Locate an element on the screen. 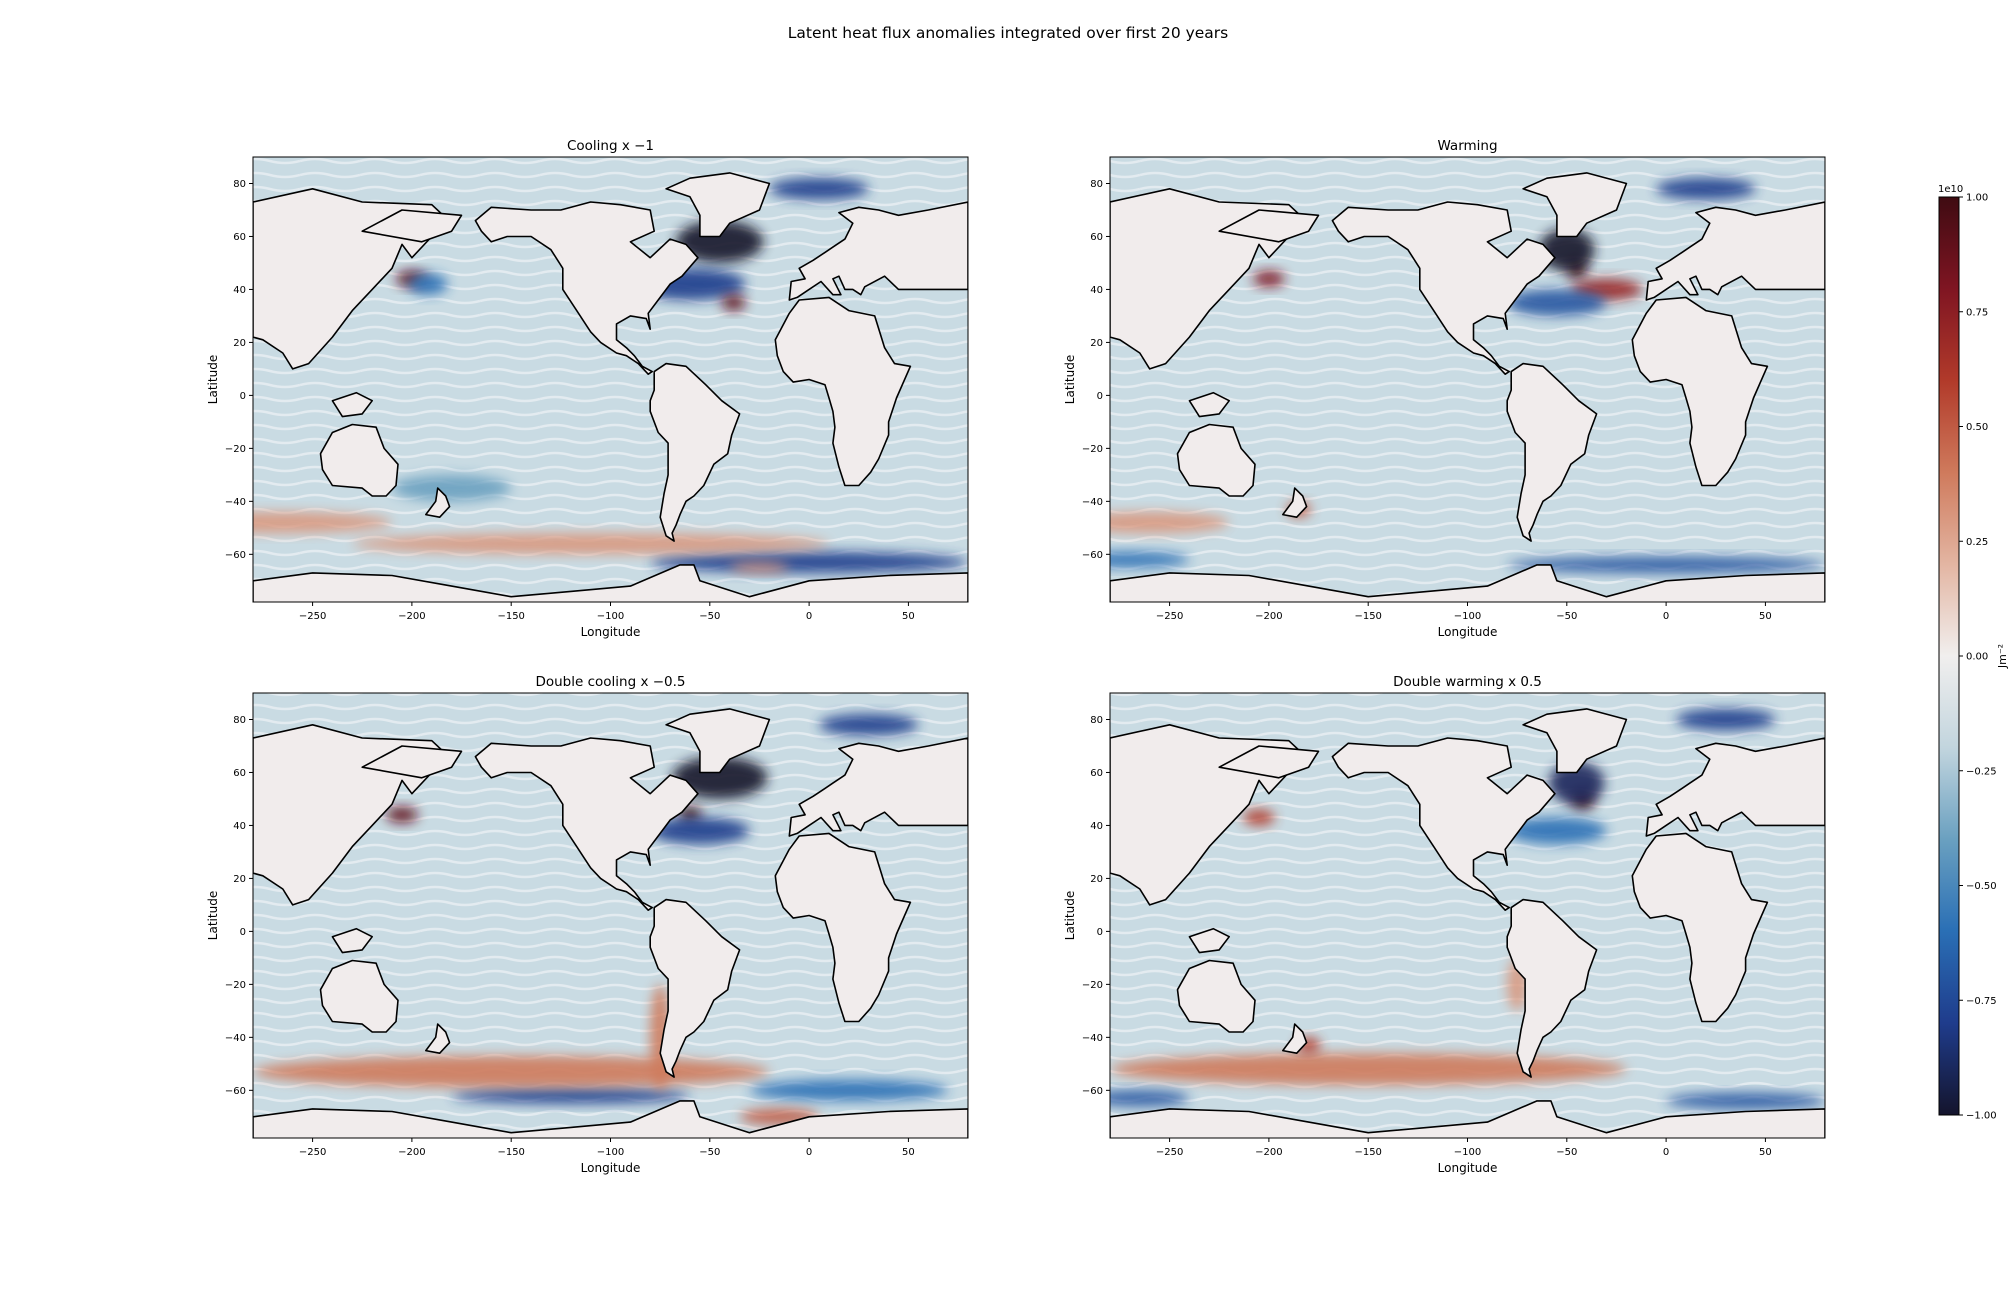 The width and height of the screenshot is (2016, 1296). panel-title: Cooling x −1 is located at coordinates (610, 146).